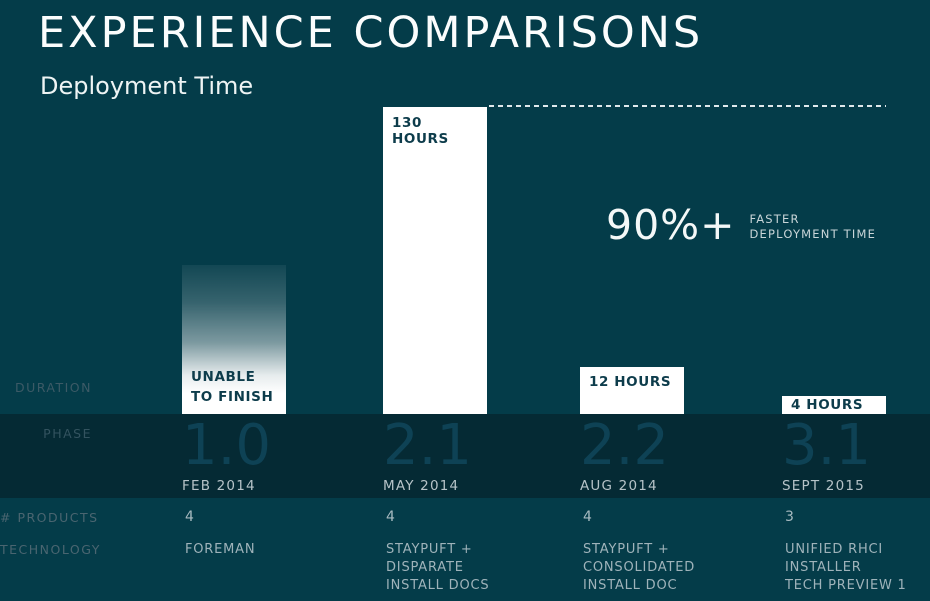 This screenshot has width=930, height=601. What do you see at coordinates (823, 567) in the screenshot?
I see `technology-line: INSTALLER` at bounding box center [823, 567].